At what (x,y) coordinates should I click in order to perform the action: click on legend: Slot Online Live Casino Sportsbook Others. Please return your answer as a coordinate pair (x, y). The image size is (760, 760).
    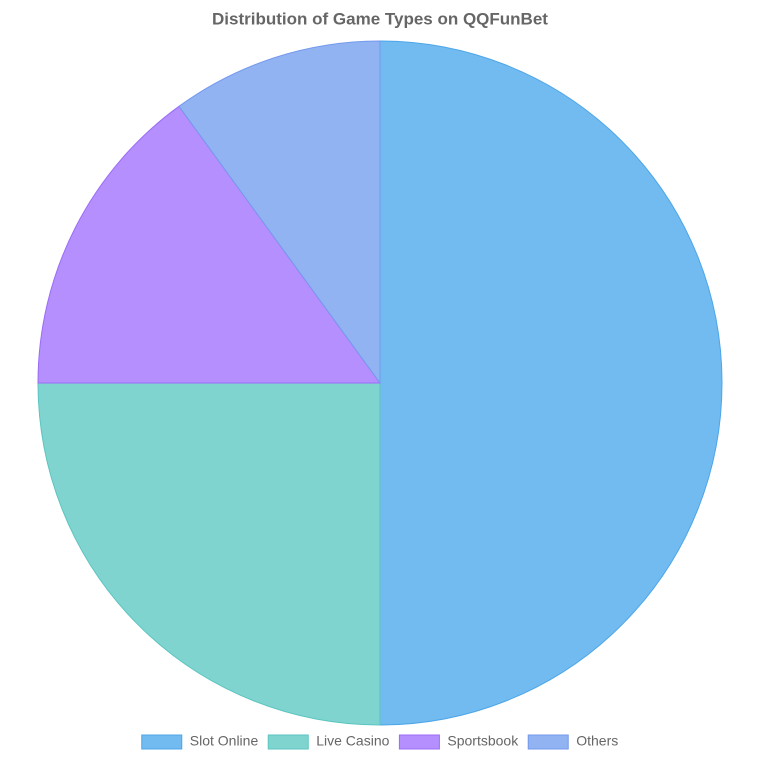
    Looking at the image, I should click on (379, 741).